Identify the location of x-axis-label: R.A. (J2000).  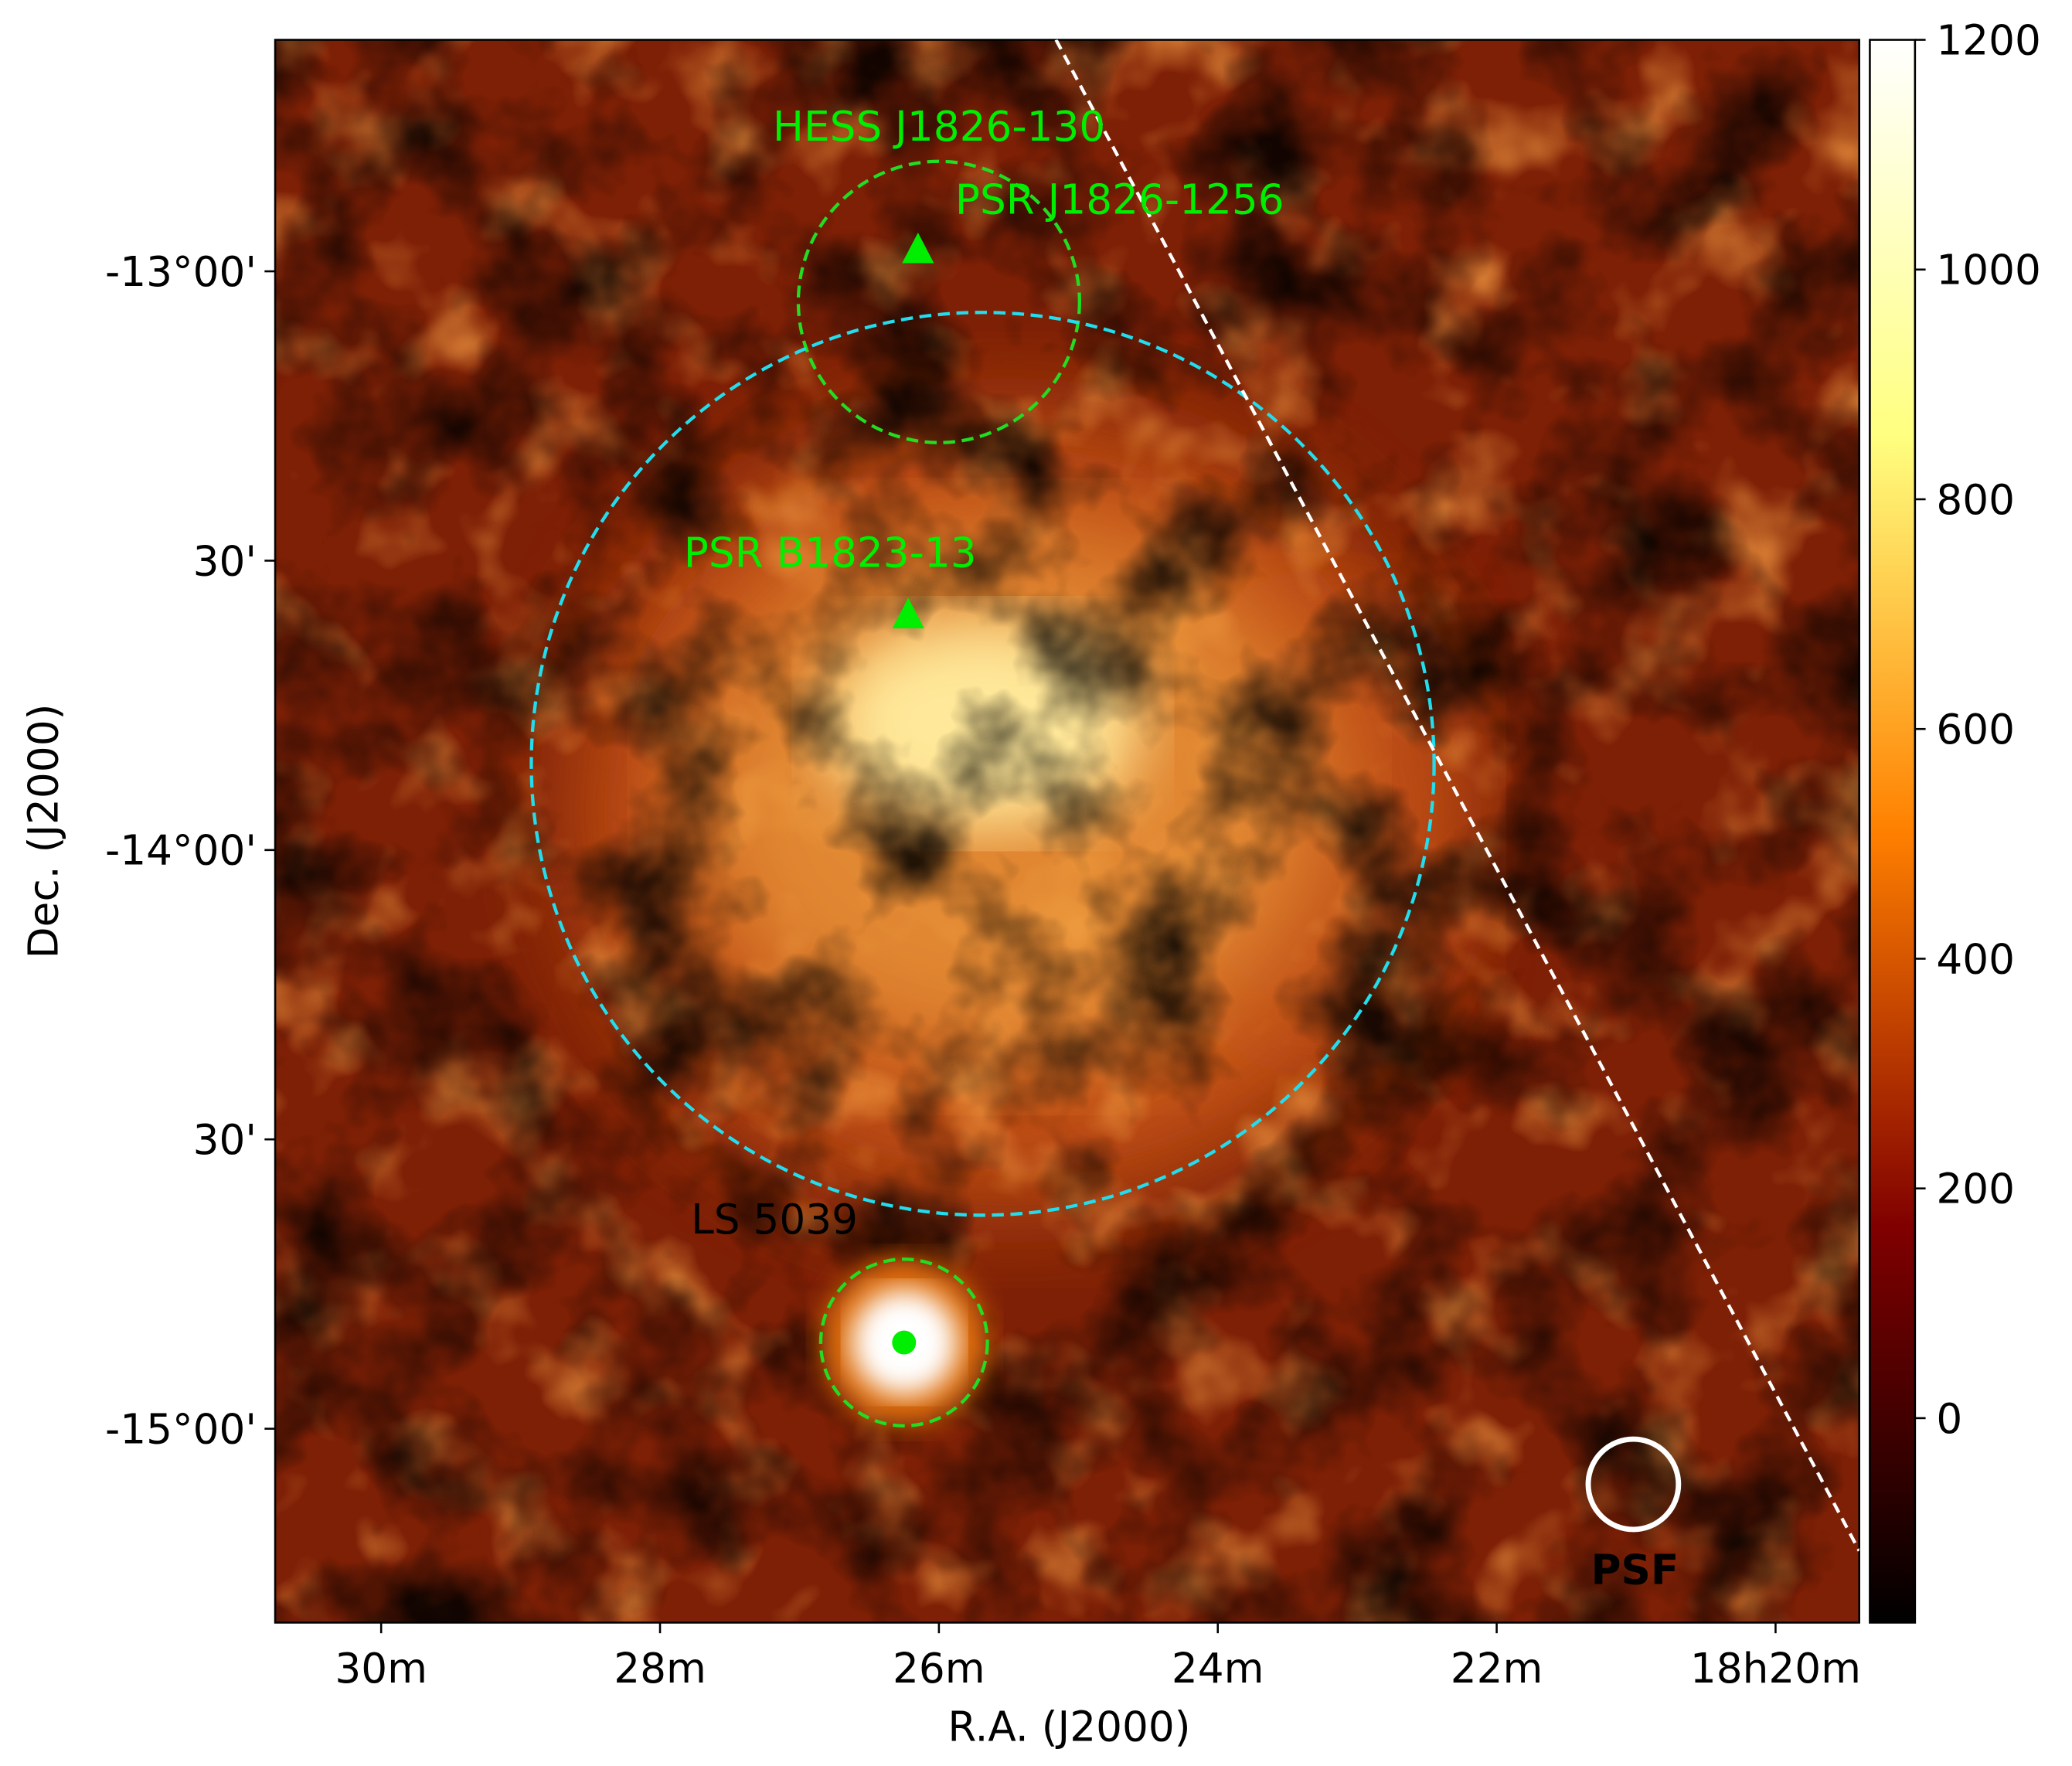
(1069, 1727).